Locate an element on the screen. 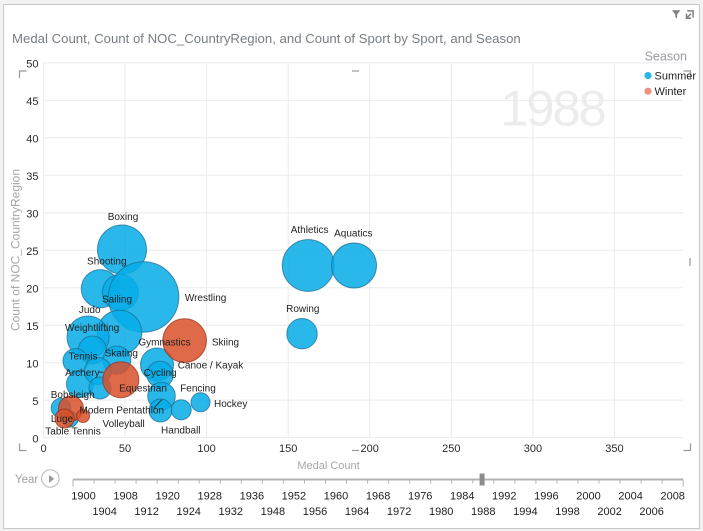 The height and width of the screenshot is (531, 703). svg-text: Skating is located at coordinates (121, 353).